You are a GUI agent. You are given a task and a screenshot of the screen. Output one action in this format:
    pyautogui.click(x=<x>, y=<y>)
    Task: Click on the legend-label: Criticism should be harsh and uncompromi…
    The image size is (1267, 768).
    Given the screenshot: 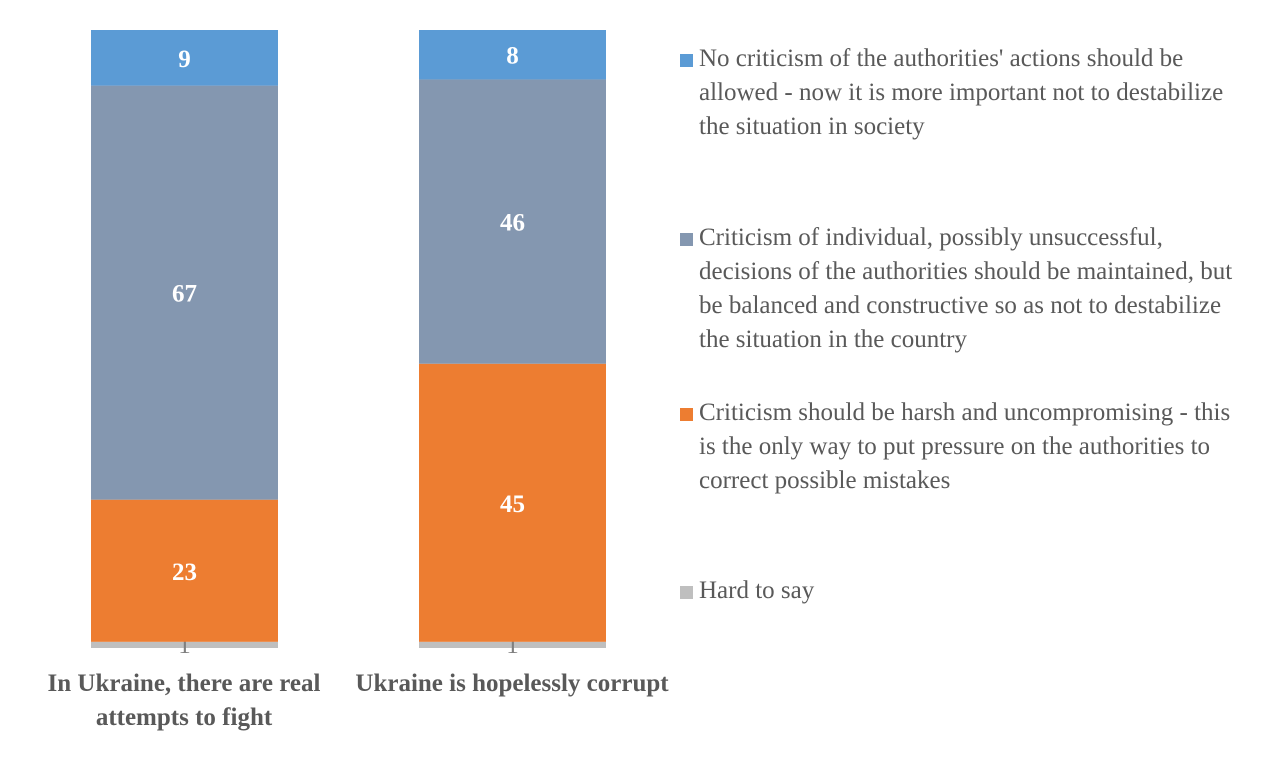 What is the action you would take?
    pyautogui.click(x=965, y=446)
    